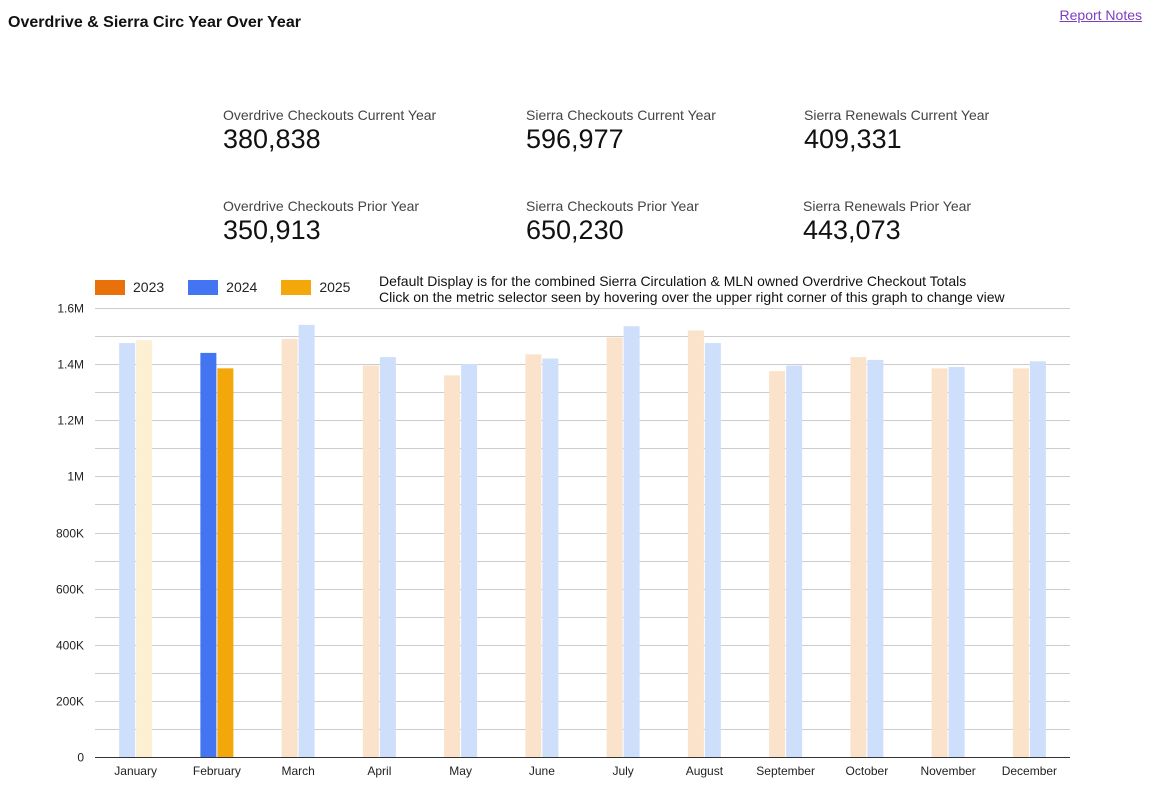  I want to click on y-tick-label: 1M, so click(75, 477).